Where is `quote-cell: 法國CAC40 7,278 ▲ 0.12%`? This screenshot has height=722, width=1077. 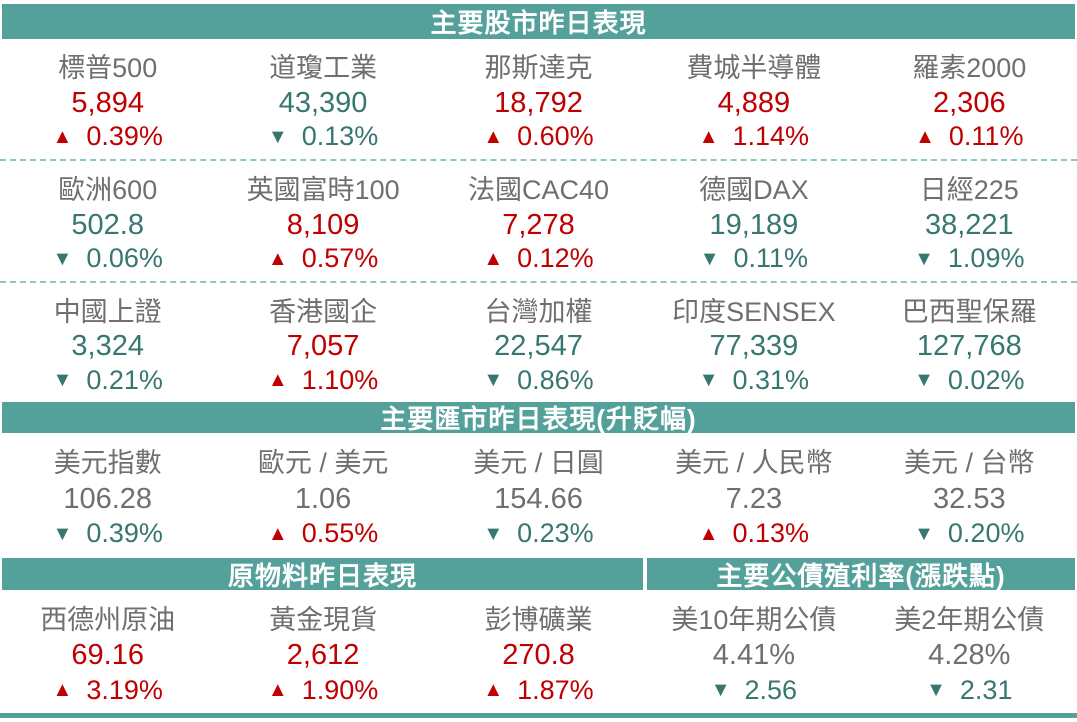
quote-cell: 法國CAC40 7,278 ▲ 0.12% is located at coordinates (538, 221).